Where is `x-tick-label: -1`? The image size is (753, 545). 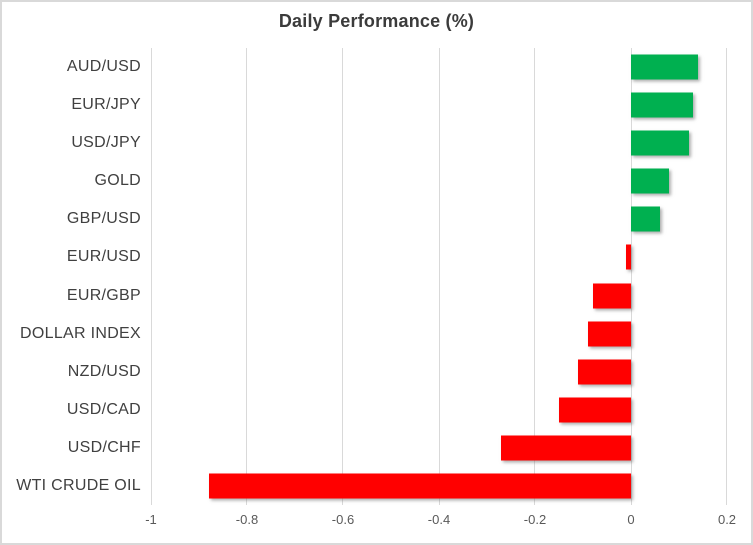 x-tick-label: -1 is located at coordinates (151, 519).